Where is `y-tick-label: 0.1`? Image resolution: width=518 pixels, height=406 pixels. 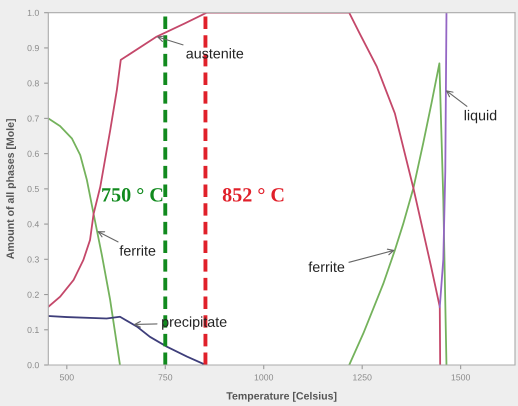 y-tick-label: 0.1 is located at coordinates (33, 330).